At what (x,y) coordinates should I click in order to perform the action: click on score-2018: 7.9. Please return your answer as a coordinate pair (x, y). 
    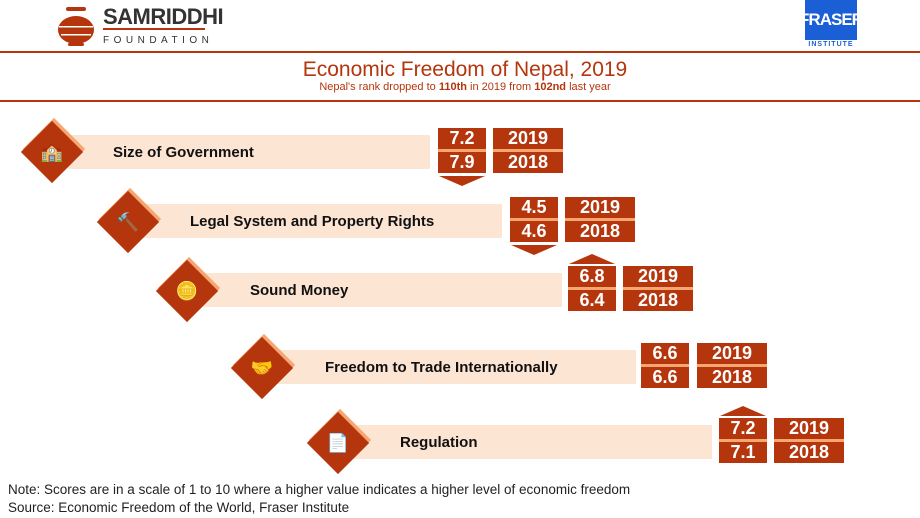
    Looking at the image, I should click on (462, 162).